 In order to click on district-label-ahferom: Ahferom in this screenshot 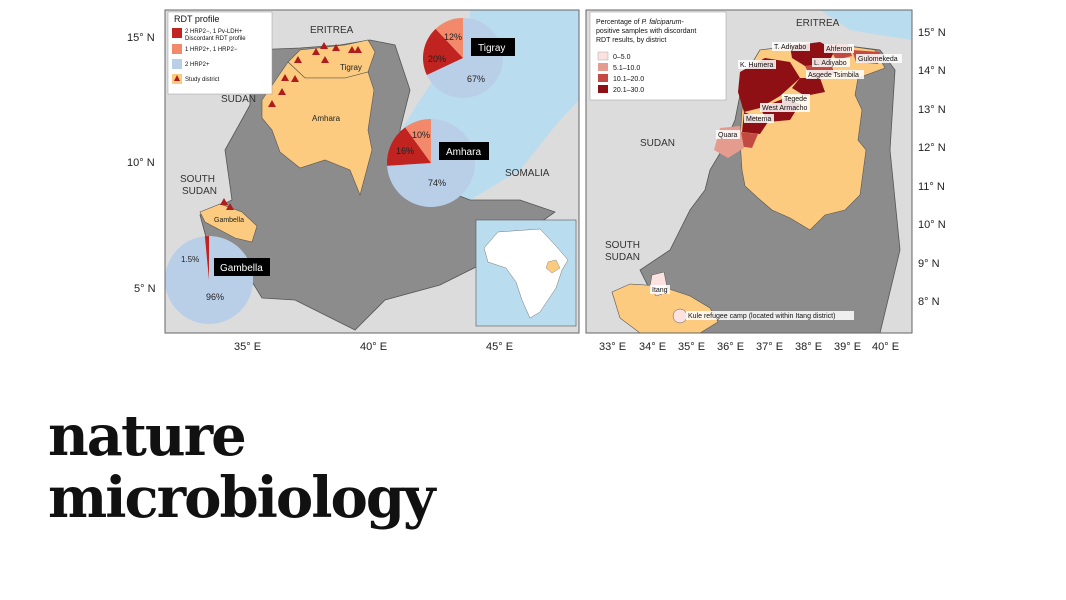, I will do `click(839, 49)`.